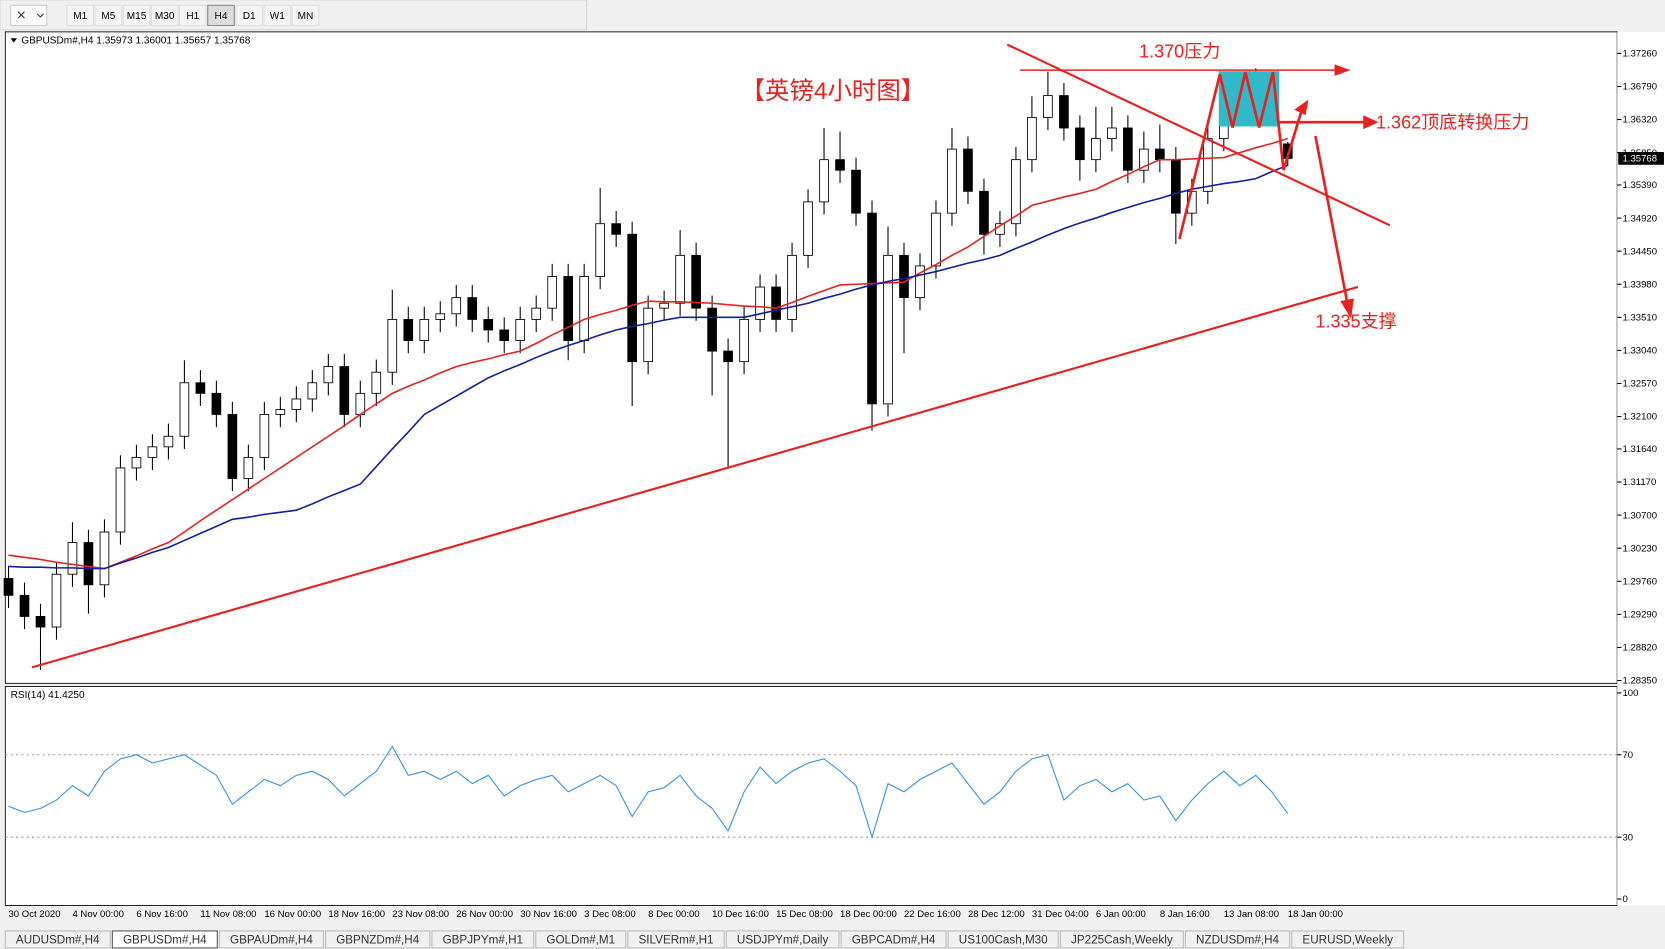 This screenshot has width=1665, height=949. What do you see at coordinates (1639, 384) in the screenshot?
I see `y-tick-label: 1.32570` at bounding box center [1639, 384].